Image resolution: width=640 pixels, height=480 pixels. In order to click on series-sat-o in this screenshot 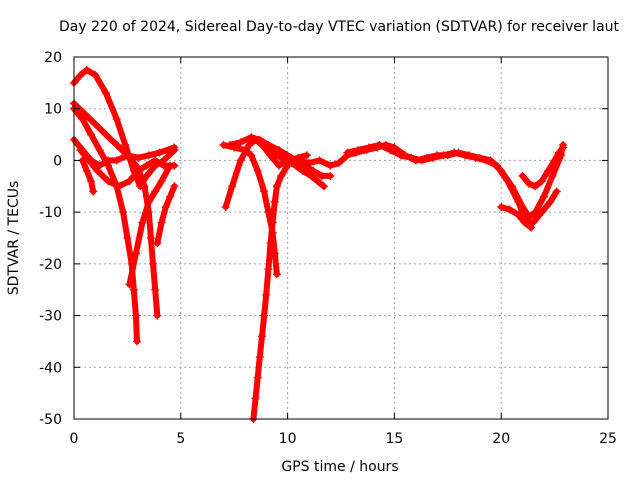, I will do `click(452, 183)`.